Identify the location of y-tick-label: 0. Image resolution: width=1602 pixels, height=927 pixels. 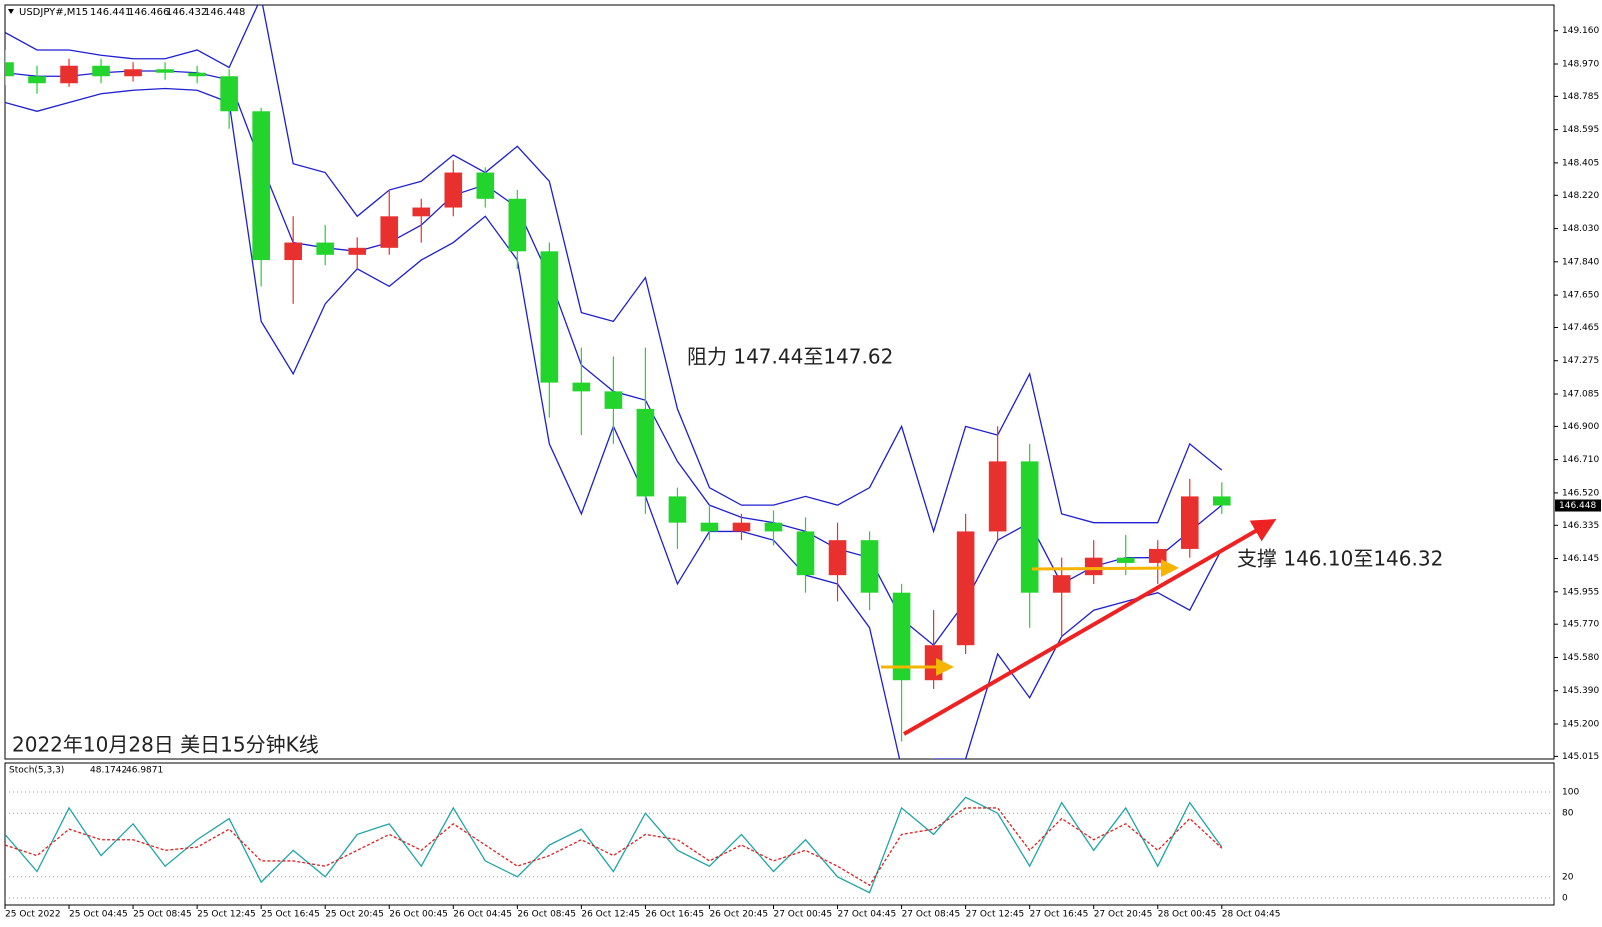
(1565, 899).